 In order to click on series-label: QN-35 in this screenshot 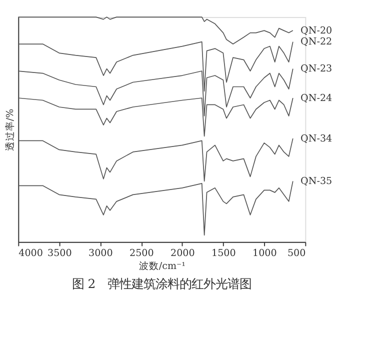, I will do `click(316, 182)`.